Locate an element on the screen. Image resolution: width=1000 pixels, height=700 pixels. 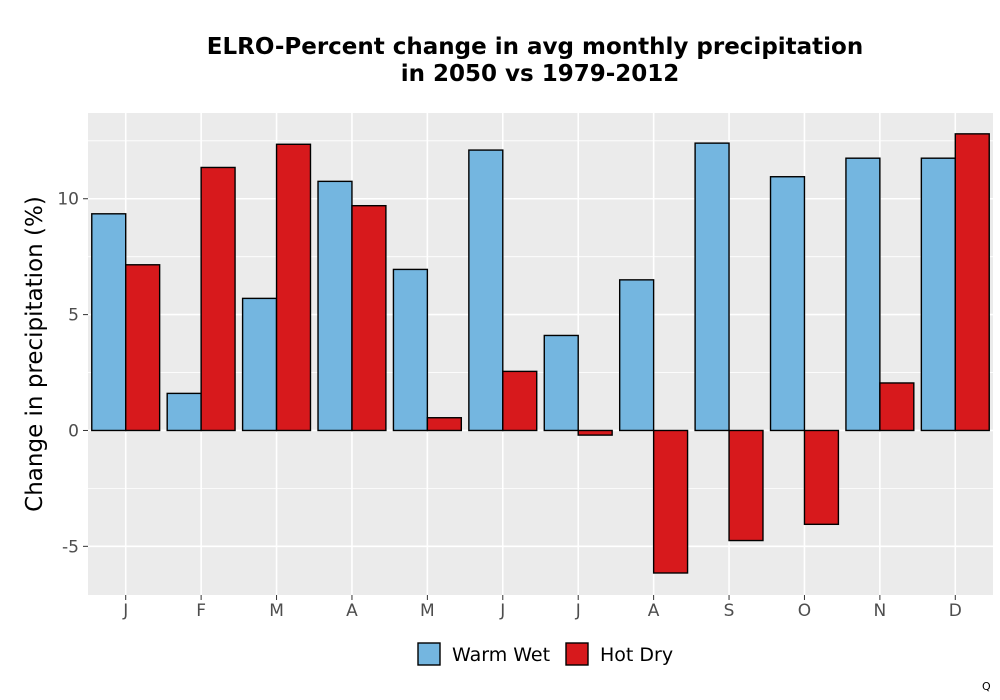
x-tick-label-2: M is located at coordinates (276, 611).